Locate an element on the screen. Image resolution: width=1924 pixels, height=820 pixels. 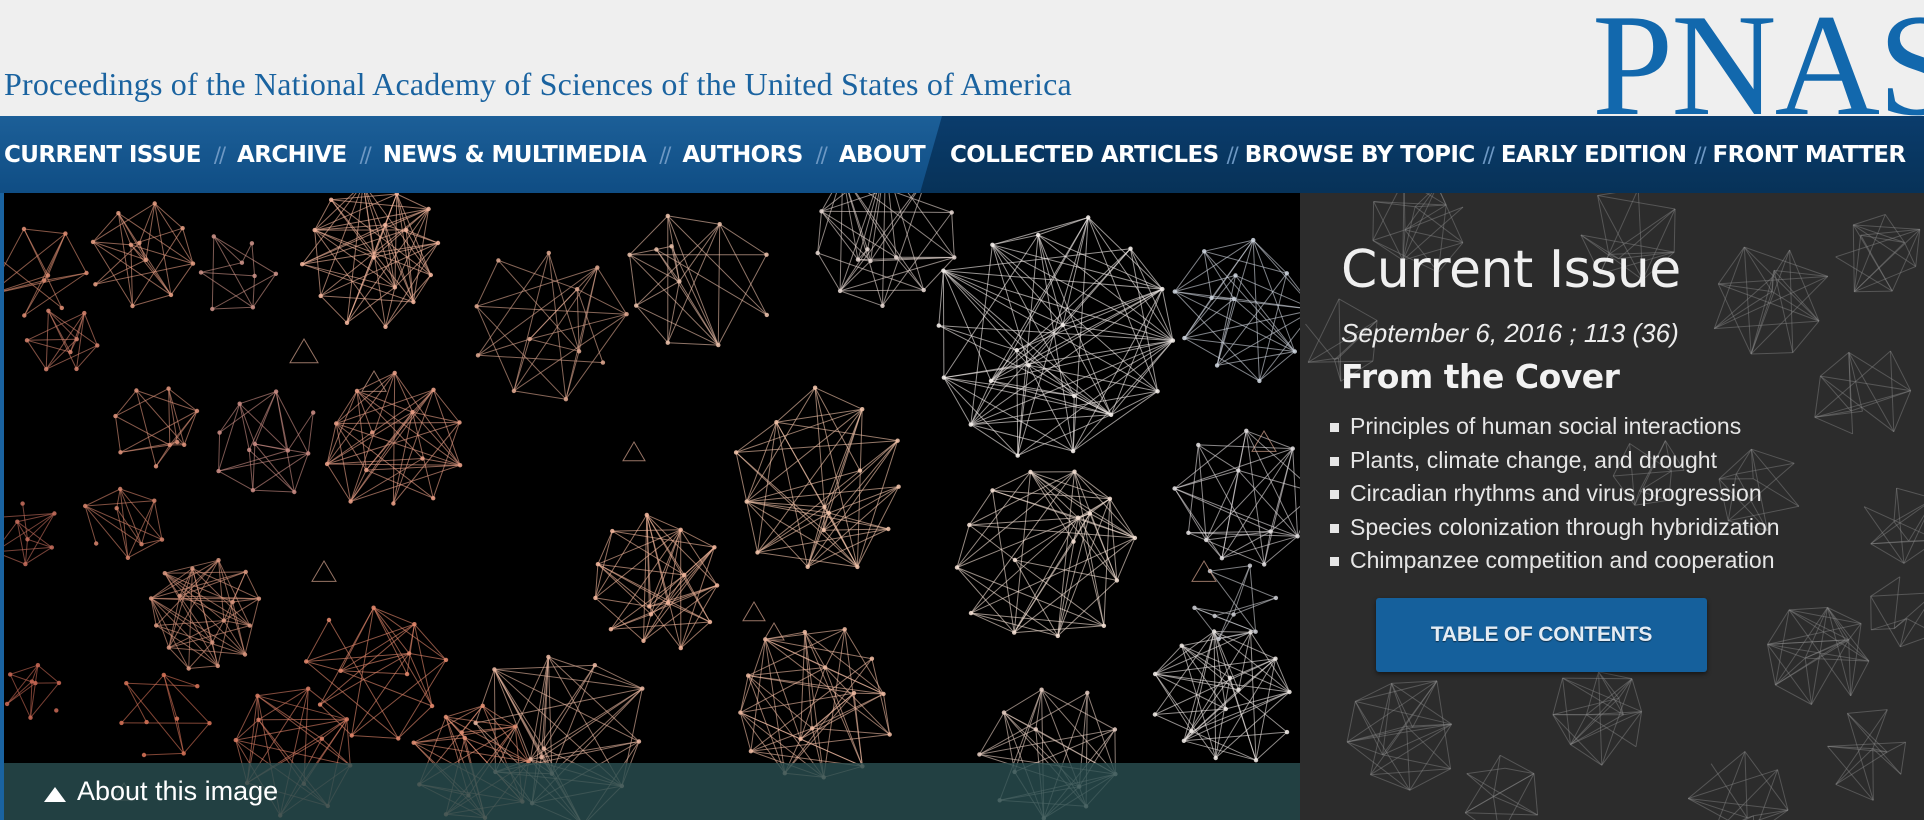
nav-secondary-background is located at coordinates (1422, 154).